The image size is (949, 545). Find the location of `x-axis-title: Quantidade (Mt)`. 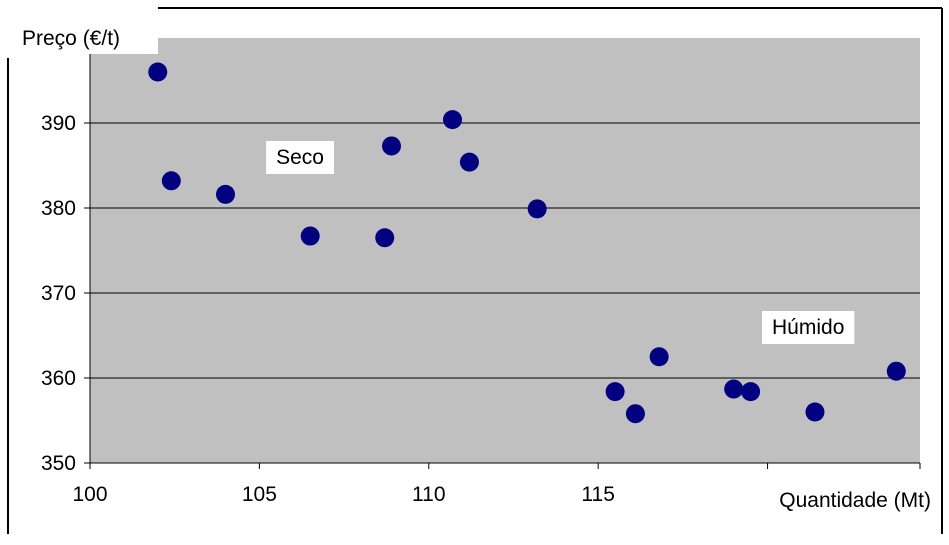

x-axis-title: Quantidade (Mt) is located at coordinates (855, 500).